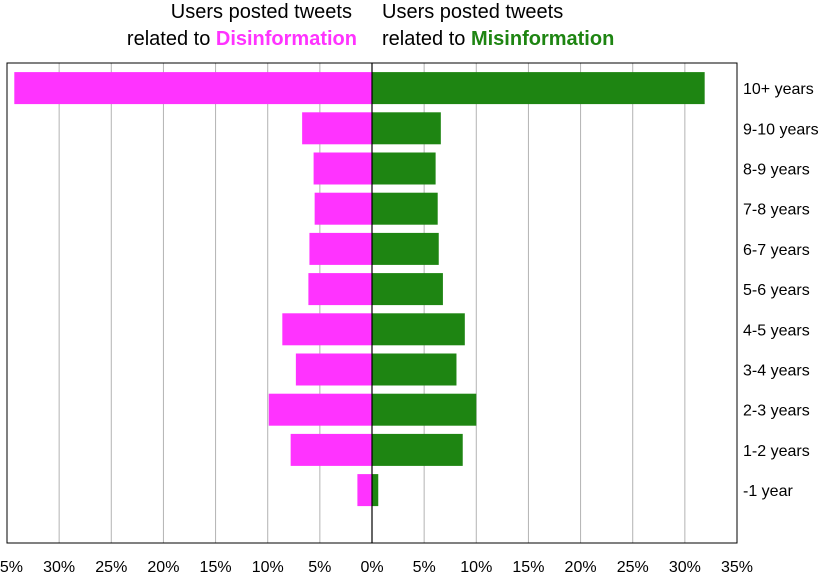 Image resolution: width=830 pixels, height=575 pixels. I want to click on category-label: 7-8 years, so click(776, 210).